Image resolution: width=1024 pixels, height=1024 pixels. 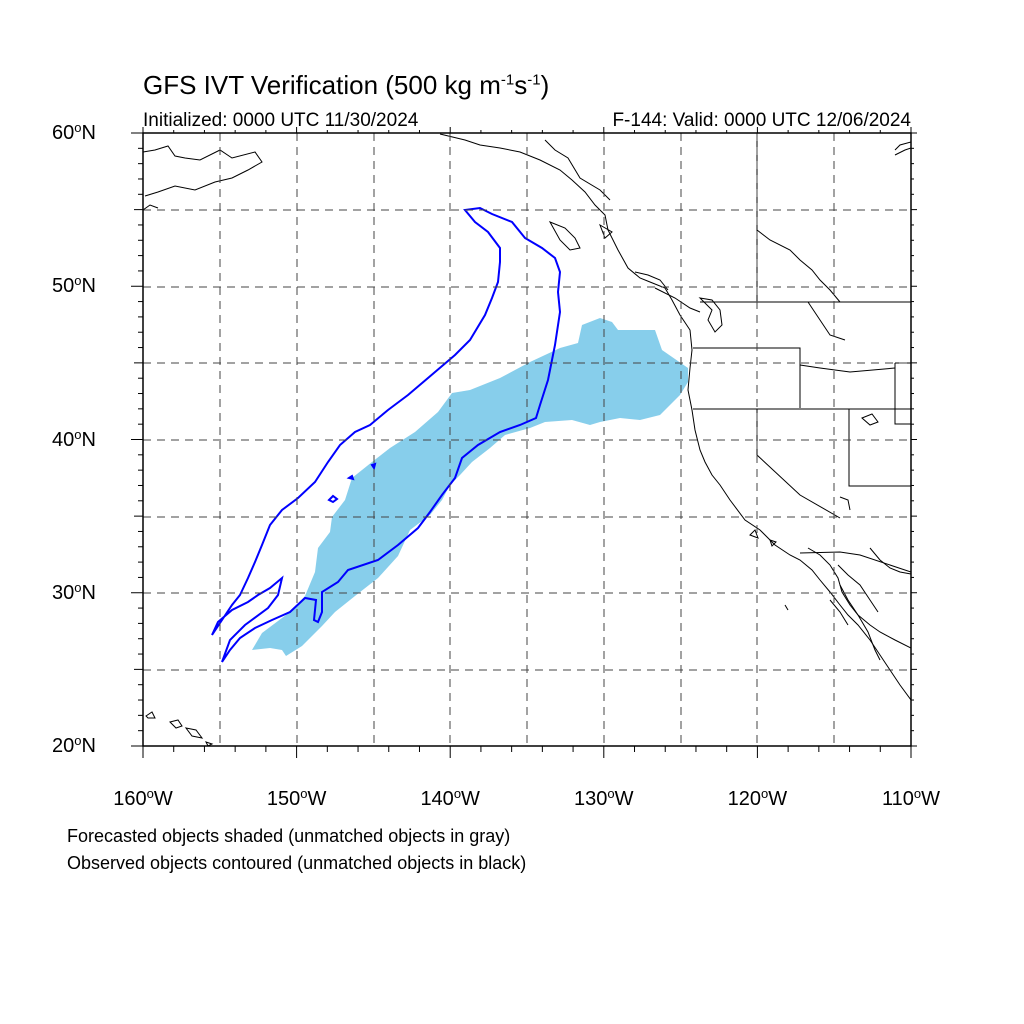 What do you see at coordinates (757, 798) in the screenshot?
I see `lon-label-120: 120oW` at bounding box center [757, 798].